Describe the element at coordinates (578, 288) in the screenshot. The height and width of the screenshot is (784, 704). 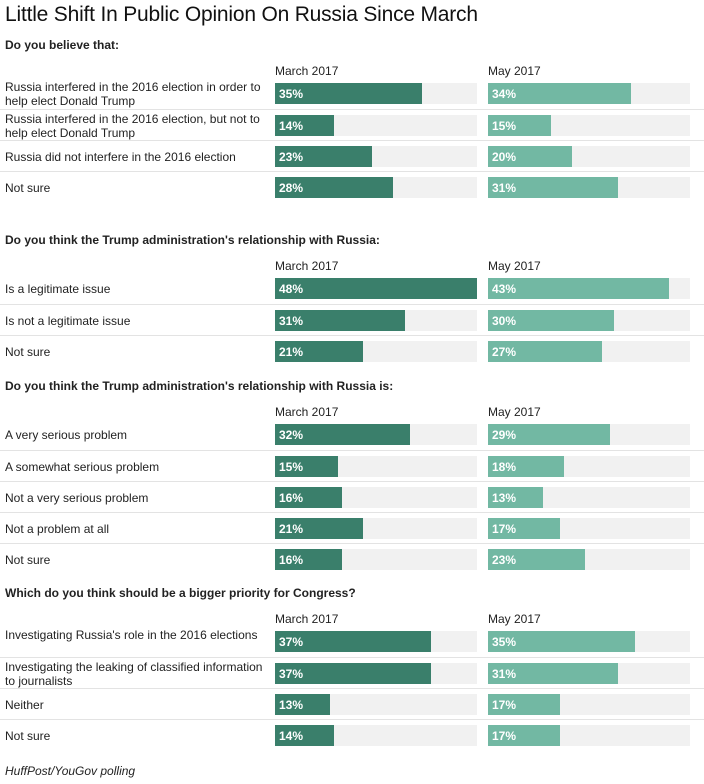
I see `bar-may: 43%` at that location.